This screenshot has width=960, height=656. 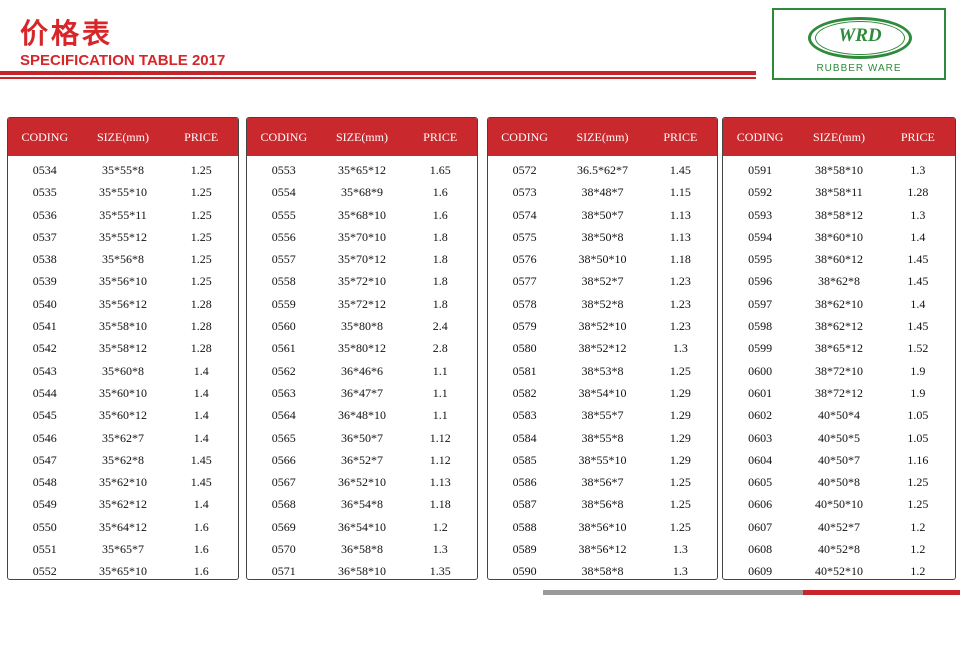 What do you see at coordinates (123, 60) in the screenshot?
I see `page-title-en: SPECIFICATION TABLE 2017` at bounding box center [123, 60].